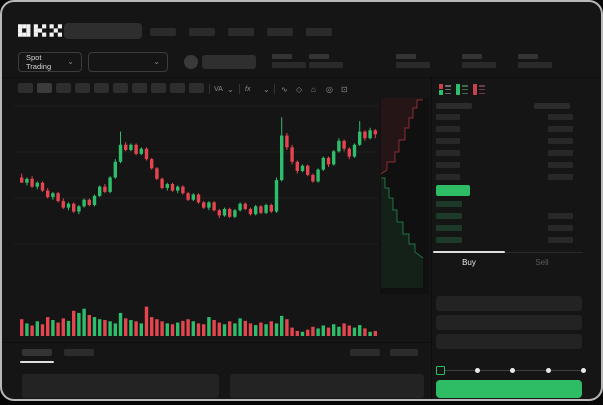  What do you see at coordinates (79, 352) in the screenshot?
I see `bottom-tab-history` at bounding box center [79, 352].